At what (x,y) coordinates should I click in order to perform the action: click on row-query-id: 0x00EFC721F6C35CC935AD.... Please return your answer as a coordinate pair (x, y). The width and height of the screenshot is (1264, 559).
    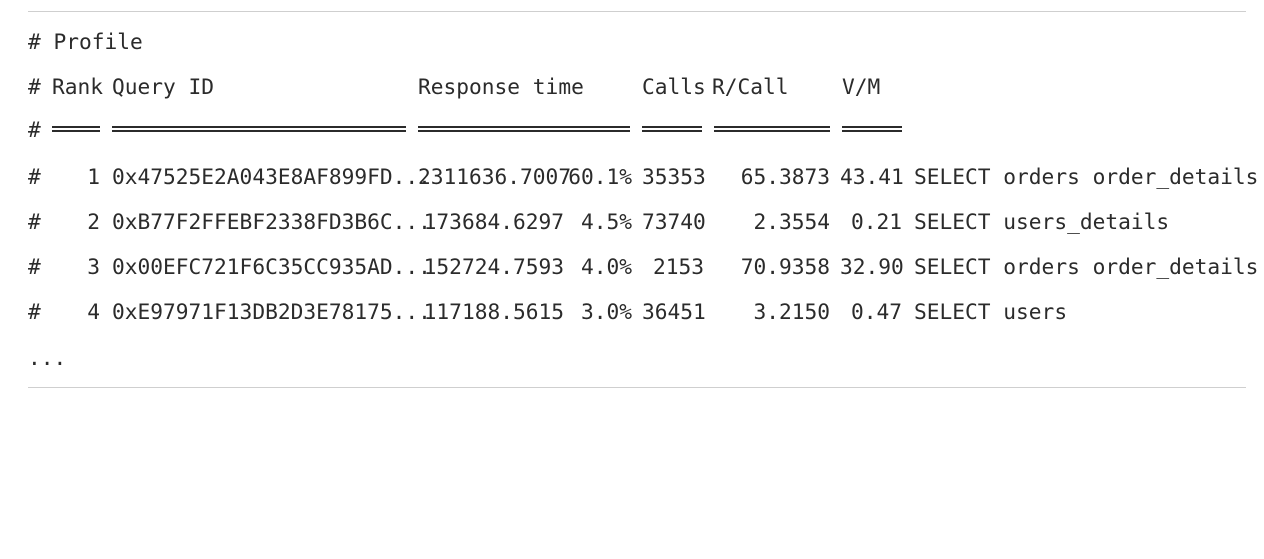
    Looking at the image, I should click on (271, 266).